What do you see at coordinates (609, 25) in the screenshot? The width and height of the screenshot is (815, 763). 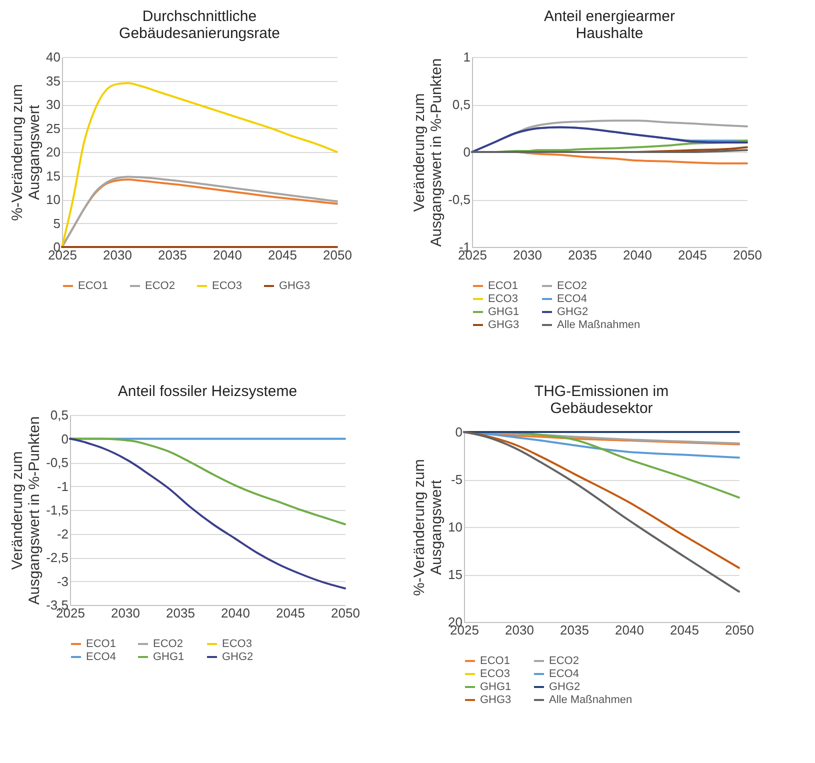 I see `chart-title: Anteil energiearmer Haushalte` at bounding box center [609, 25].